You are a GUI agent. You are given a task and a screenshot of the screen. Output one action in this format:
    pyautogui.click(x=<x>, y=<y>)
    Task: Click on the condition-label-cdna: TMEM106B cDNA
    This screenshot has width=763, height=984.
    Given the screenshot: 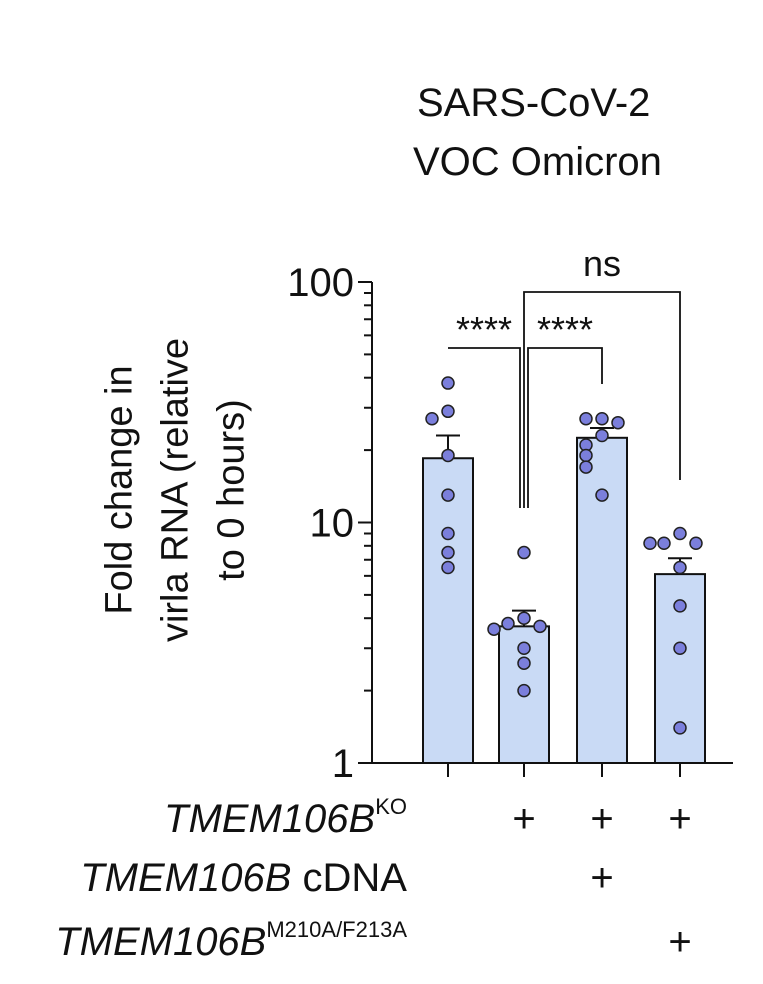 What is the action you would take?
    pyautogui.click(x=243, y=878)
    